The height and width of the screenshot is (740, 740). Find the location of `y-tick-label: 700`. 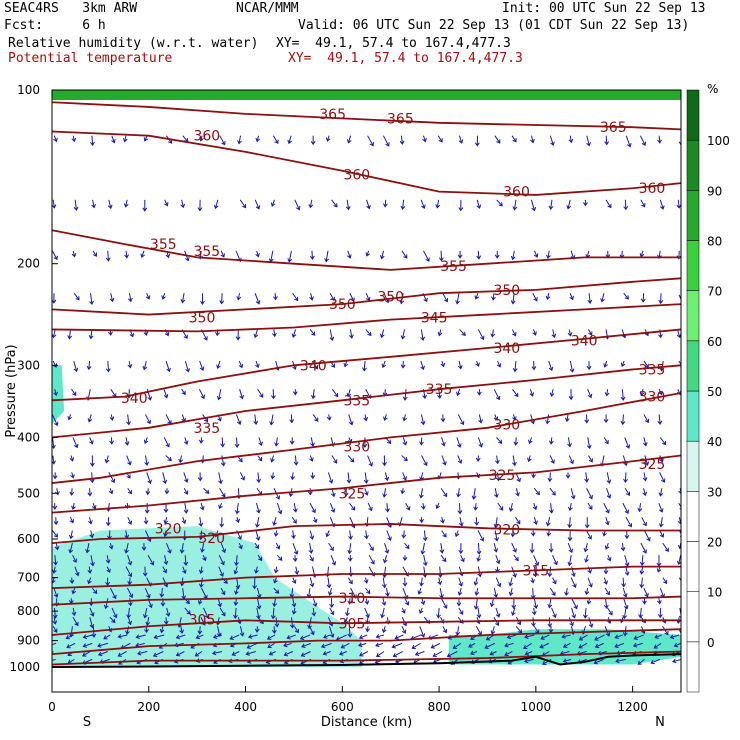

y-tick-label: 700 is located at coordinates (28, 578).